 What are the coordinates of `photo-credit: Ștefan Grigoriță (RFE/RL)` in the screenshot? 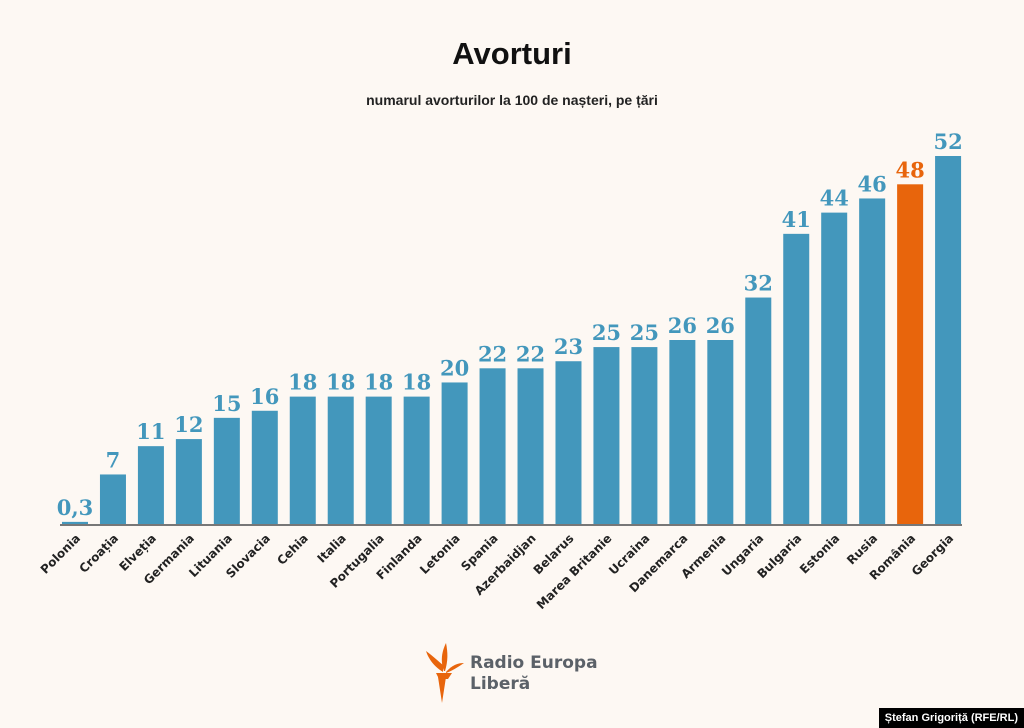 It's located at (951, 718).